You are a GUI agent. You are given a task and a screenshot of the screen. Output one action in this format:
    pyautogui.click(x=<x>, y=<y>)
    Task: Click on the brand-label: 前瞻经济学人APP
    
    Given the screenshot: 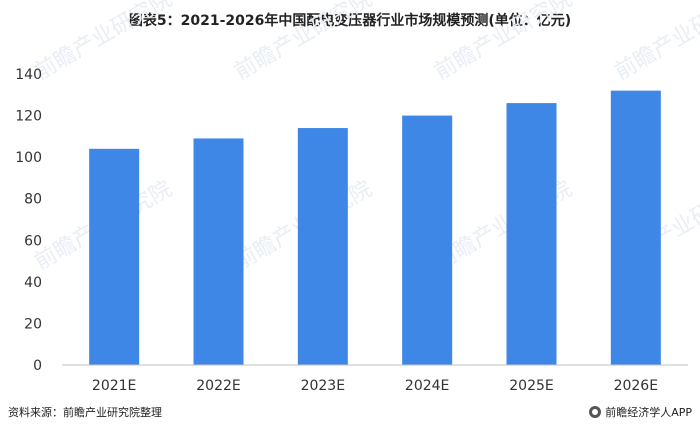 What is the action you would take?
    pyautogui.click(x=648, y=412)
    